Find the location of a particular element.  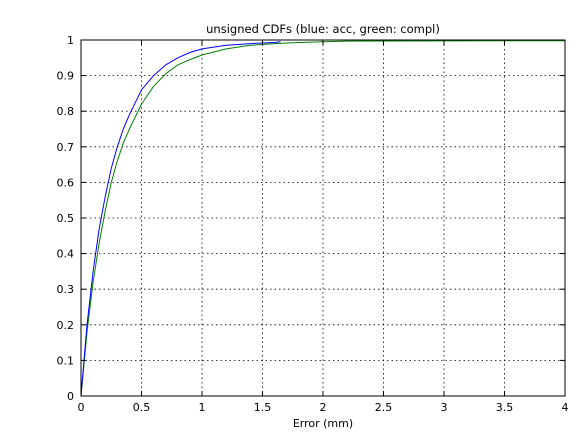

y-tick-labels: 0 0.1 0.2 0.3 0.4 0.5 0.6 0.7 0.8 0.9 1 is located at coordinates (66, 218).